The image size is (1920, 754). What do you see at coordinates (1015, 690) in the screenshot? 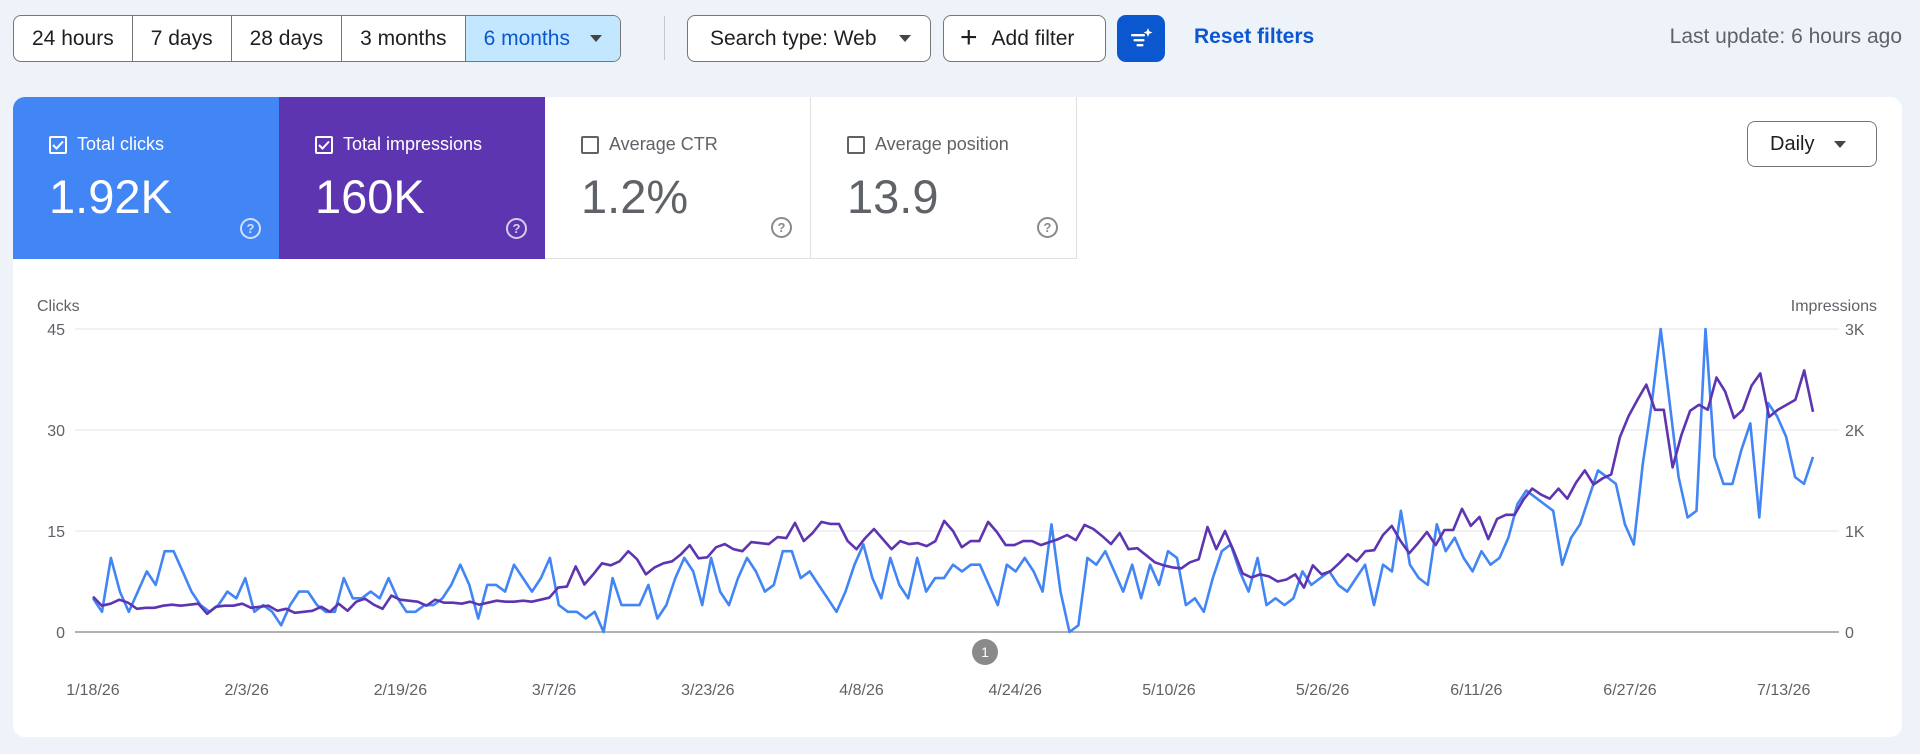
I see `x-tick-label: 4/24/26` at bounding box center [1015, 690].